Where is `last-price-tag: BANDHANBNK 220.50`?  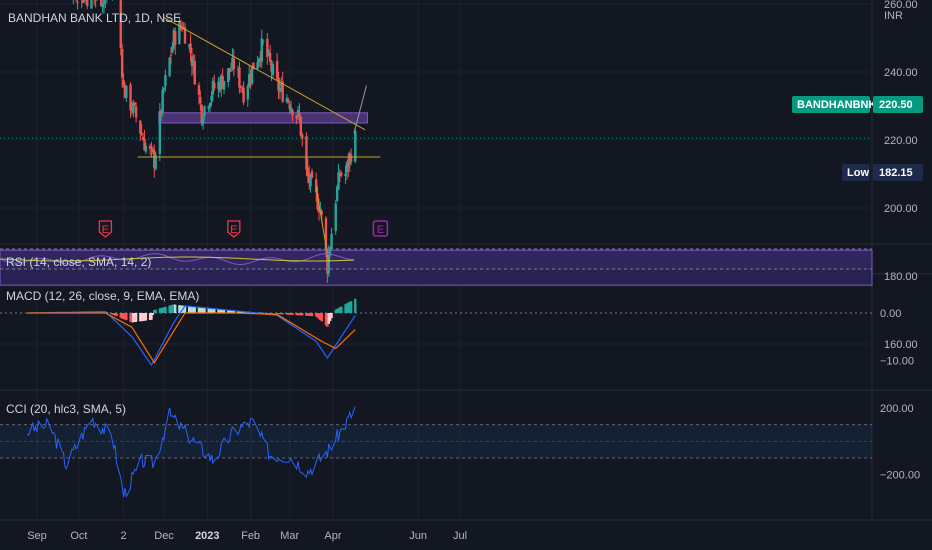
last-price-tag: BANDHANBNK 220.50 is located at coordinates (857, 104).